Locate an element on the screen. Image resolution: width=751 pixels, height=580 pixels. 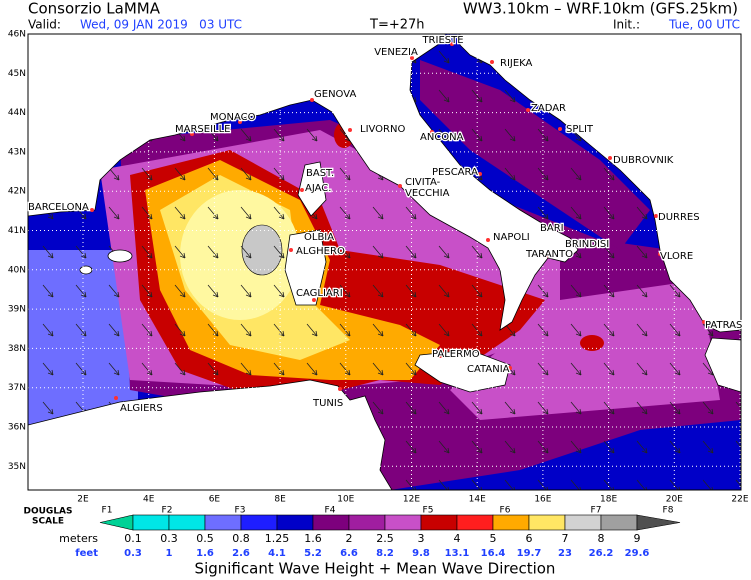
city-label: RIJEKA is located at coordinates (516, 63).